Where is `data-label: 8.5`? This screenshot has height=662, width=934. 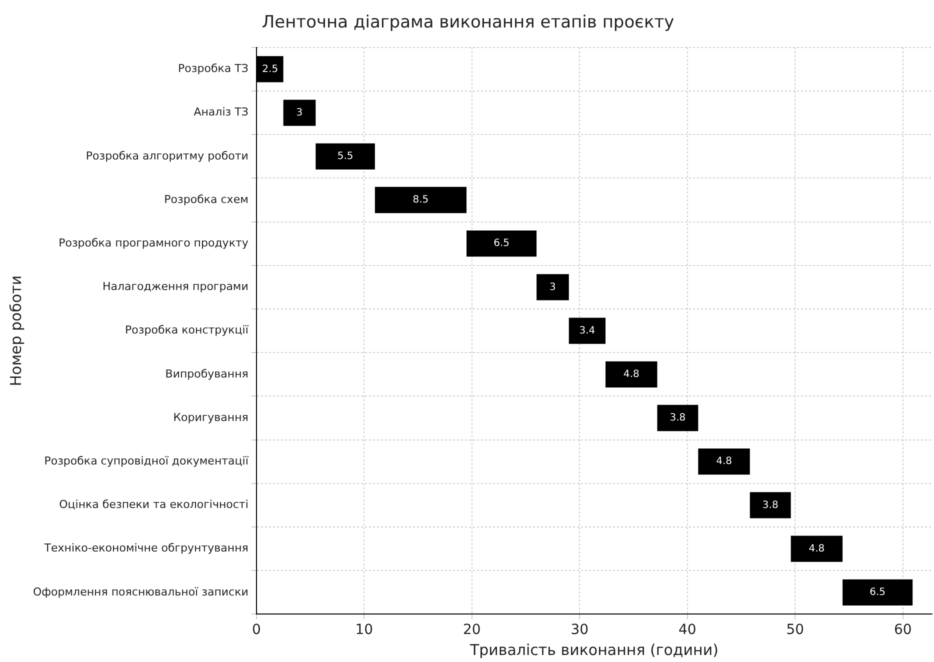
data-label: 8.5 is located at coordinates (420, 200).